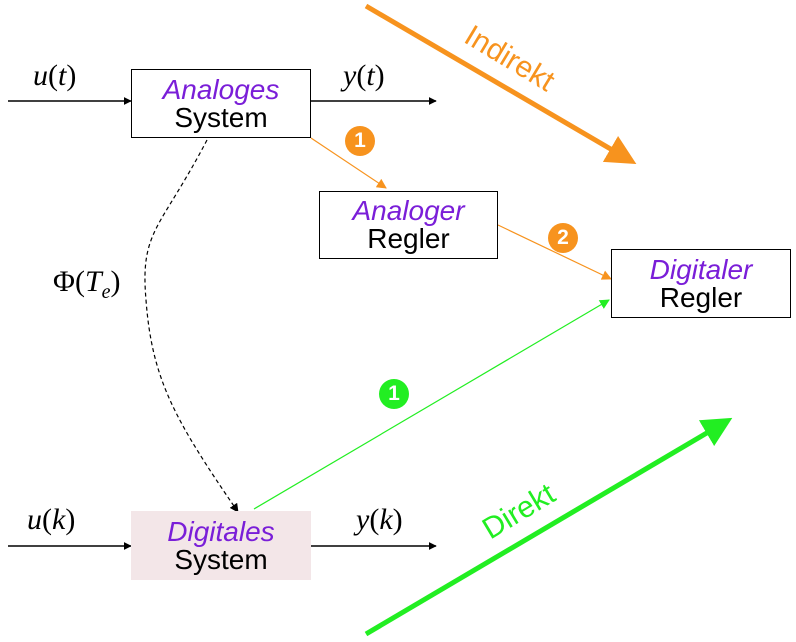 This screenshot has width=796, height=642. What do you see at coordinates (220, 118) in the screenshot?
I see `analog-system-subtitle: System` at bounding box center [220, 118].